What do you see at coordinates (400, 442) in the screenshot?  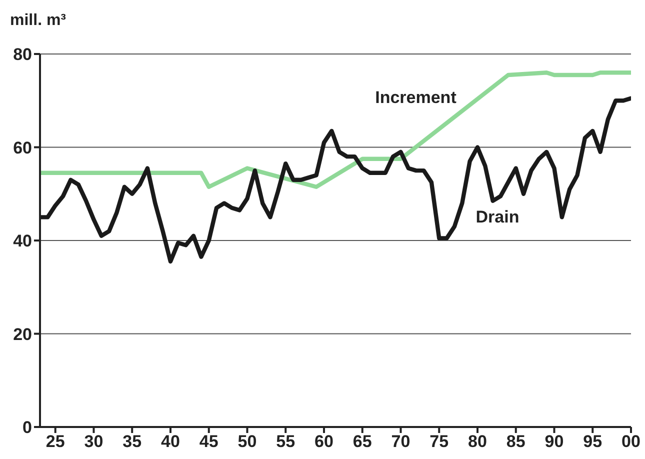 I see `x-tick-label: 70` at bounding box center [400, 442].